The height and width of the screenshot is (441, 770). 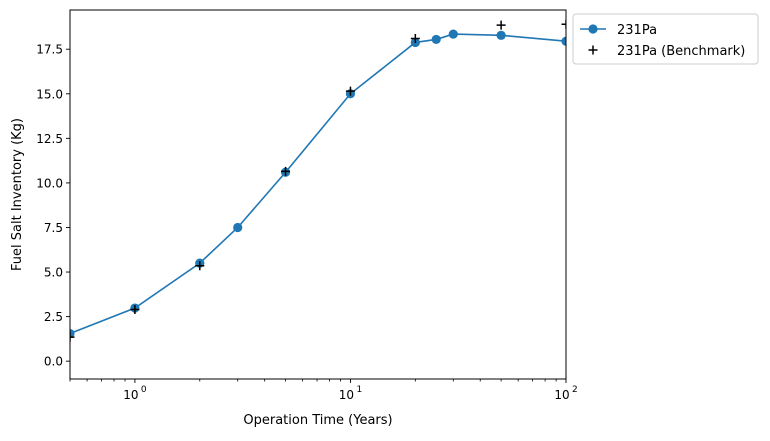 I want to click on y-axis-label: Fuel Salt Inventory (Kg), so click(x=17, y=194).